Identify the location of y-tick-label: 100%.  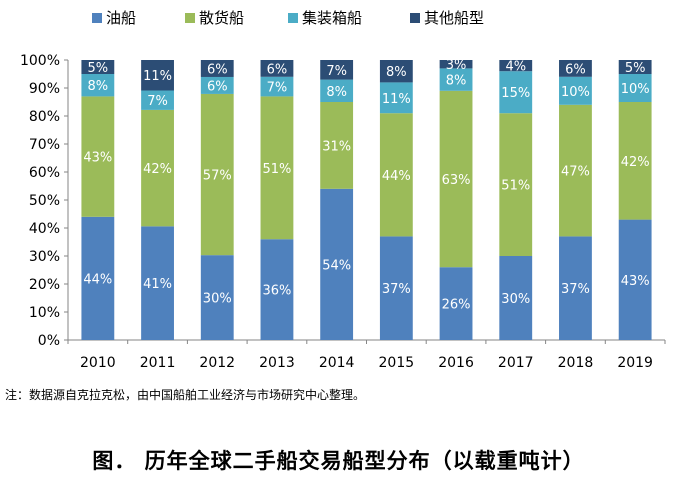
(40, 61).